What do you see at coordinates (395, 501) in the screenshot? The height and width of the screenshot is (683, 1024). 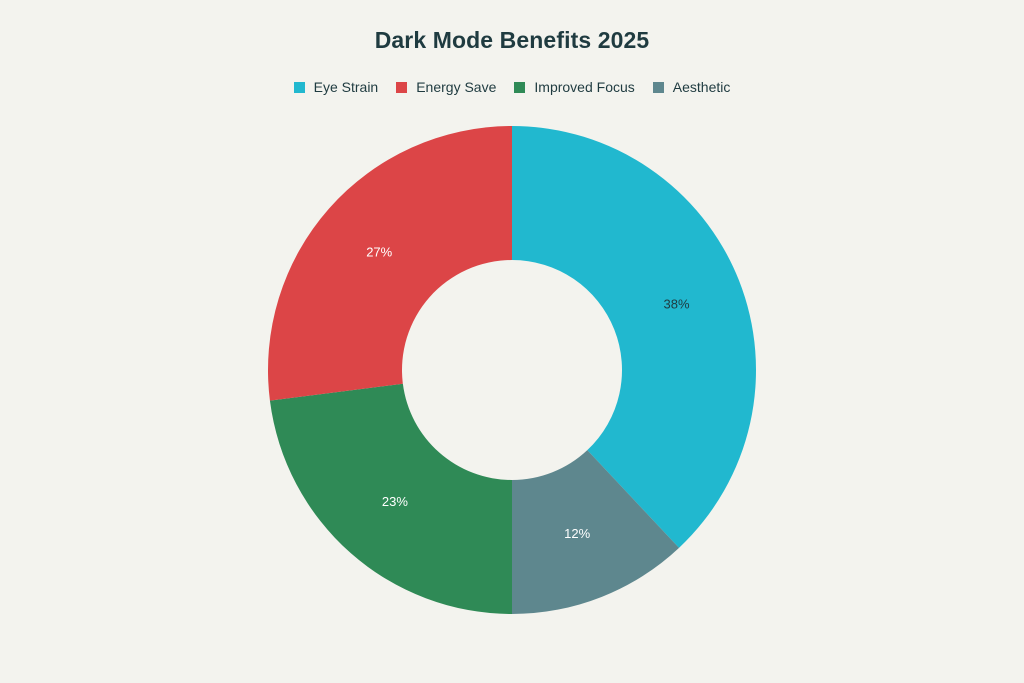 I see `slice-data-label: 23%` at bounding box center [395, 501].